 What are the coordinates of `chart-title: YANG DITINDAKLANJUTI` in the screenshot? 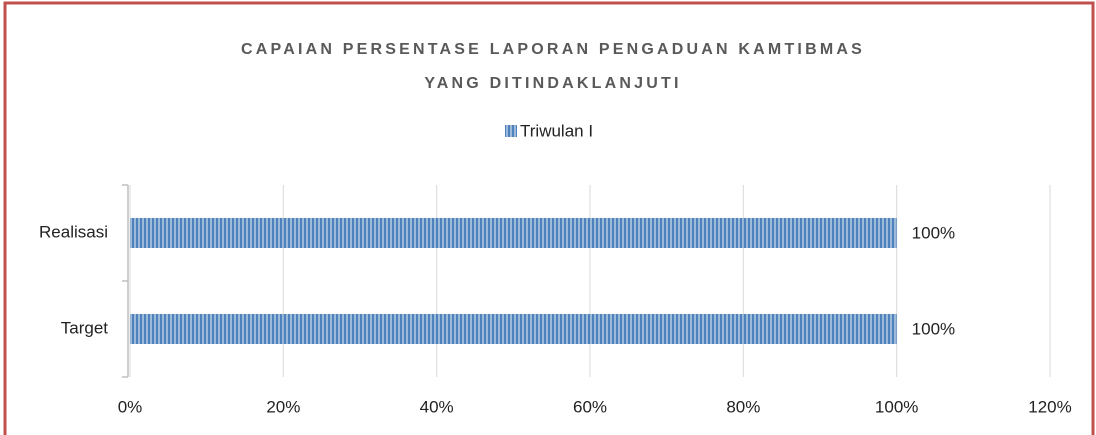 It's located at (552, 83).